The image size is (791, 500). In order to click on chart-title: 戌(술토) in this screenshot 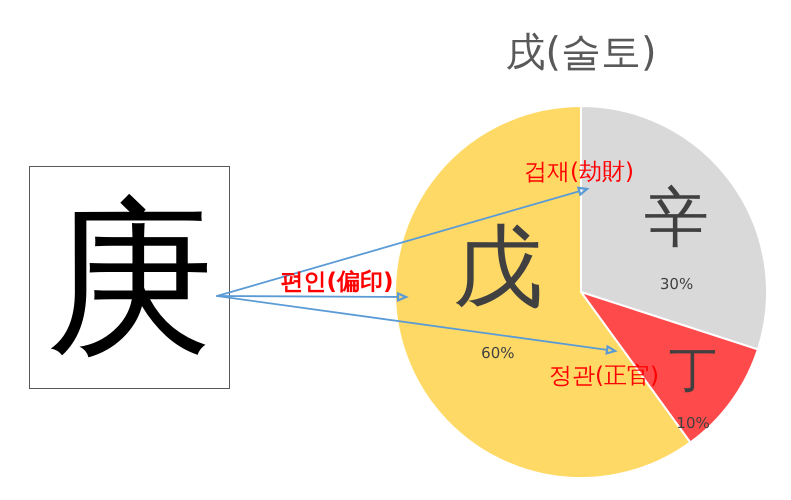, I will do `click(581, 52)`.